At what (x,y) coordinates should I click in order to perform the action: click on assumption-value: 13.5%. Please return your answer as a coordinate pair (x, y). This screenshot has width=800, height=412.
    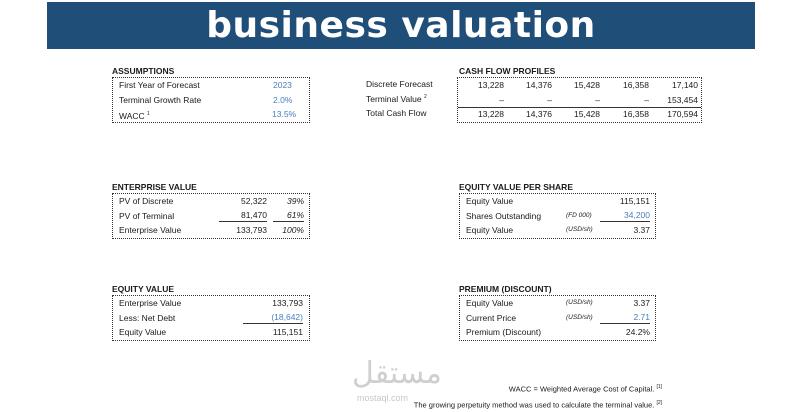
    Looking at the image, I should click on (284, 114).